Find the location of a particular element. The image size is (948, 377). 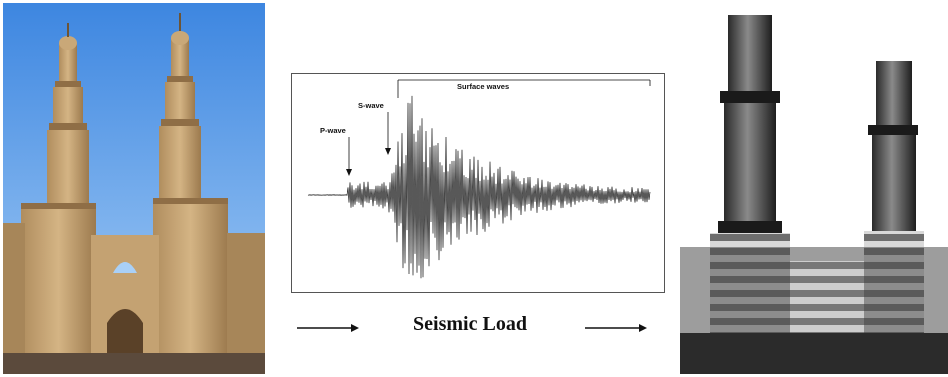

p-wave-label: P-wave is located at coordinates (333, 130).